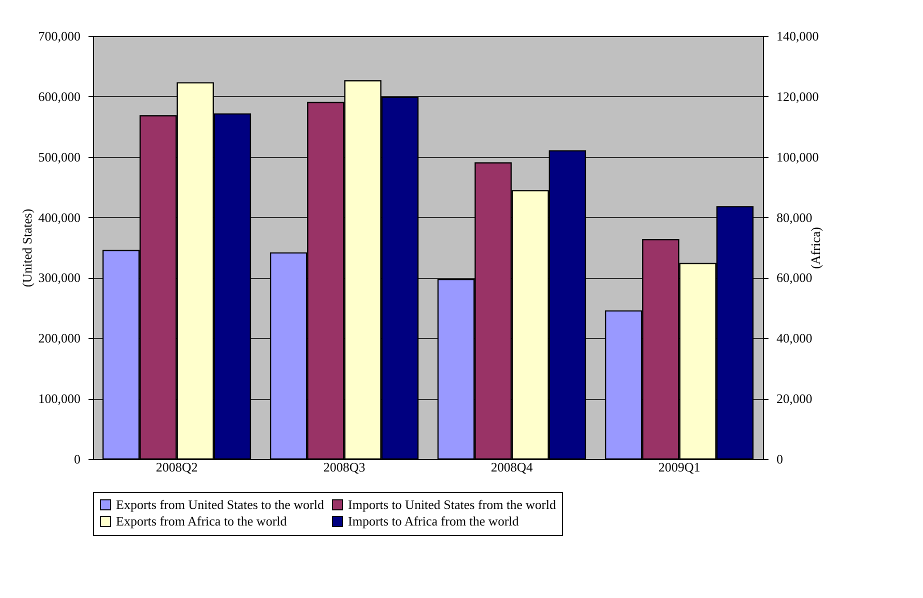 Image resolution: width=923 pixels, height=598 pixels. What do you see at coordinates (59, 278) in the screenshot?
I see `y-tick-label: 300,000` at bounding box center [59, 278].